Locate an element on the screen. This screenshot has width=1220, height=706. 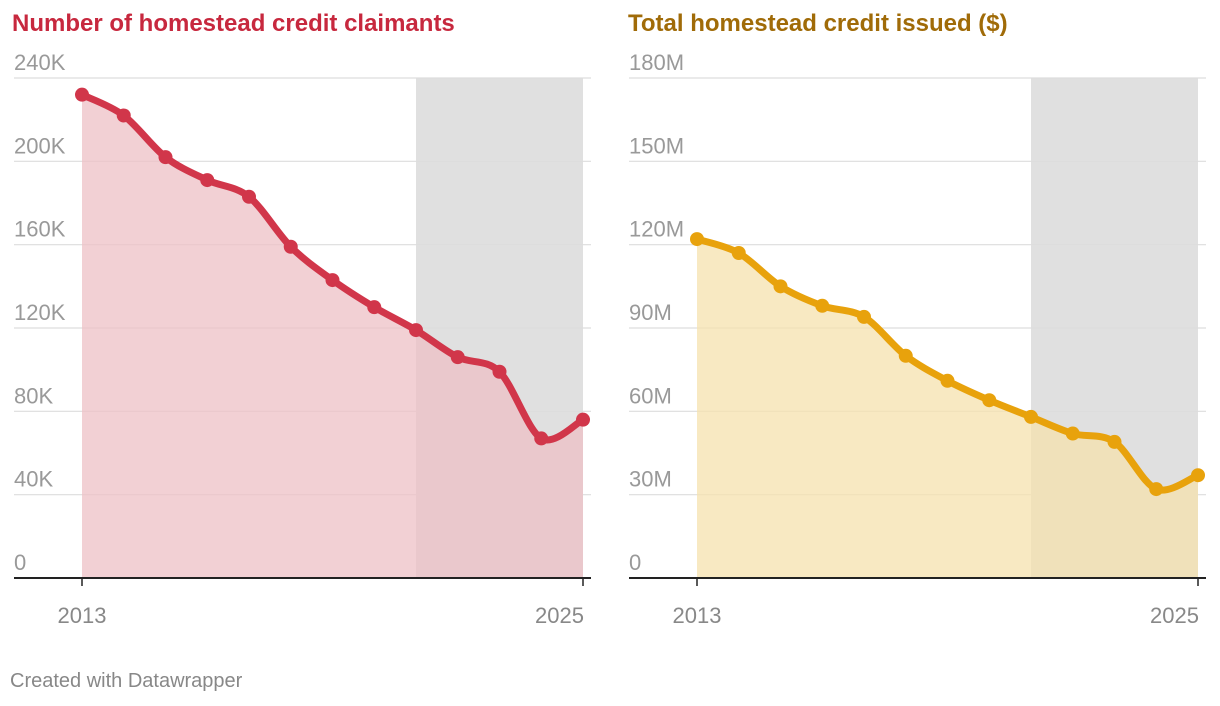
y-tick-label: 160K is located at coordinates (40, 229).